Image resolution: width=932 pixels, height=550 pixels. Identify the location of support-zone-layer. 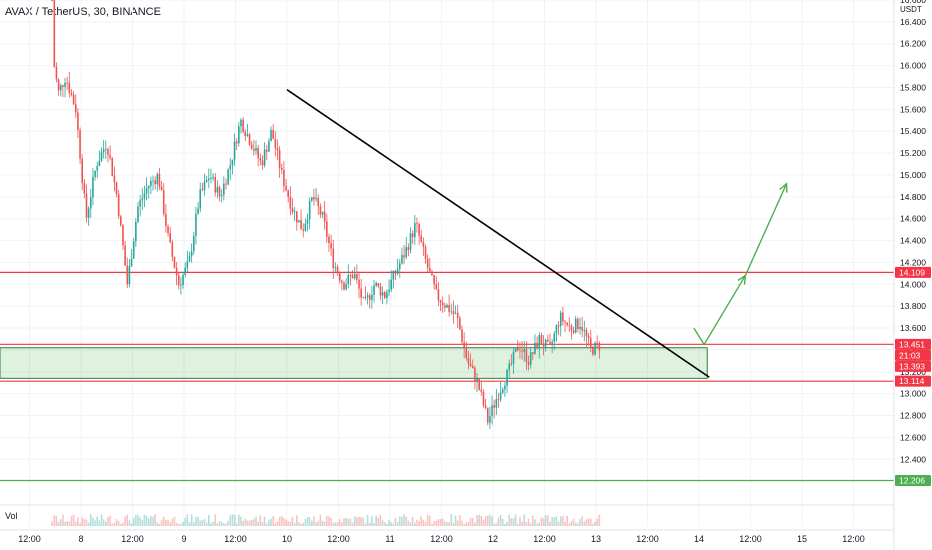
(354, 363).